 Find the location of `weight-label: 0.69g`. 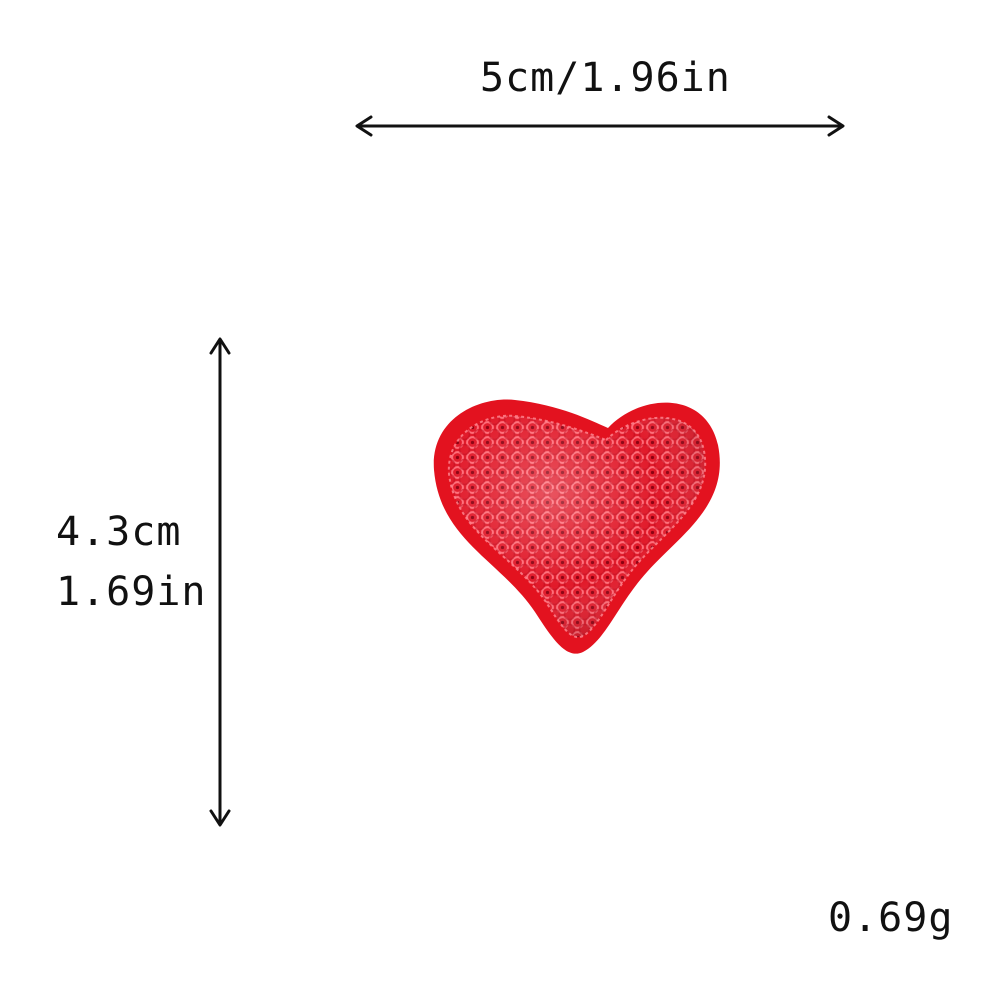

weight-label: 0.69g is located at coordinates (891, 918).